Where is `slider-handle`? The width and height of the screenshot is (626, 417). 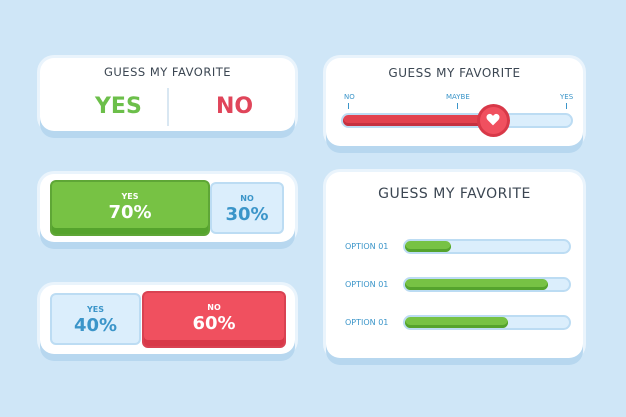 slider-handle is located at coordinates (493, 120).